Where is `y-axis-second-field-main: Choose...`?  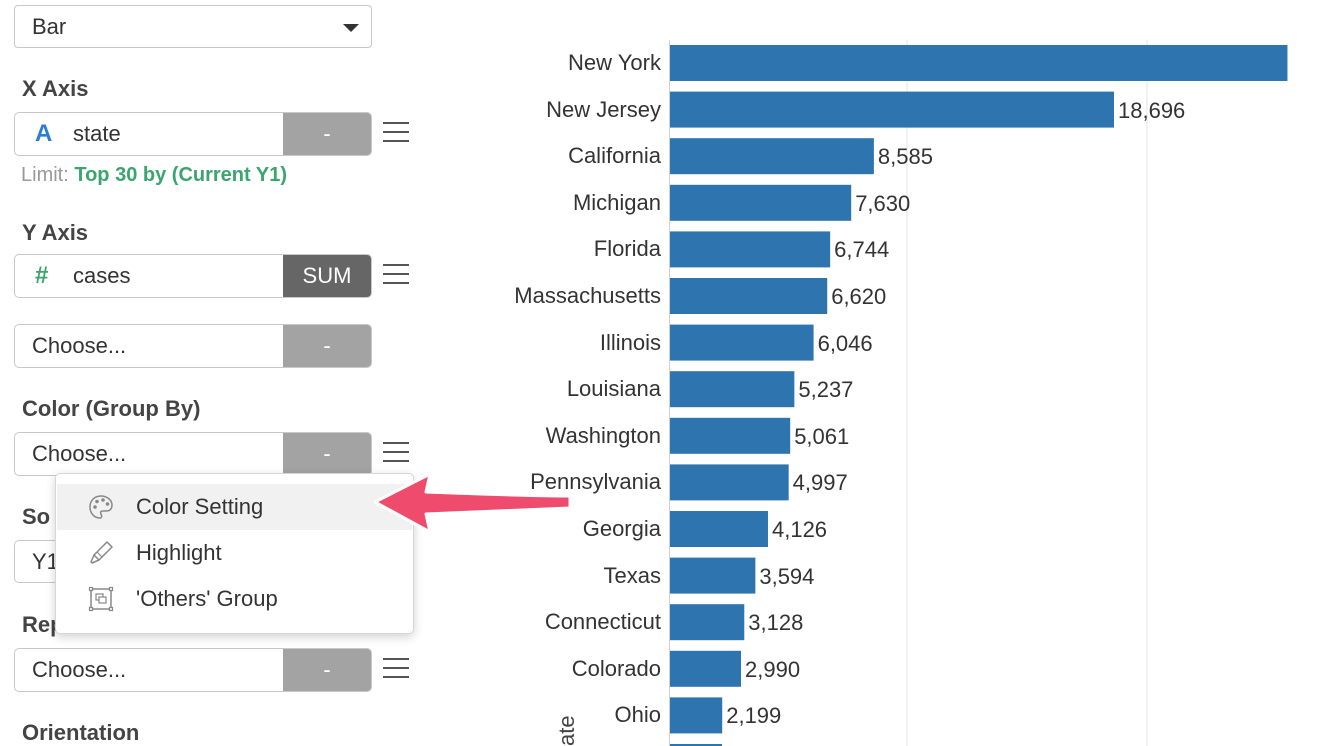 y-axis-second-field-main: Choose... is located at coordinates (149, 346).